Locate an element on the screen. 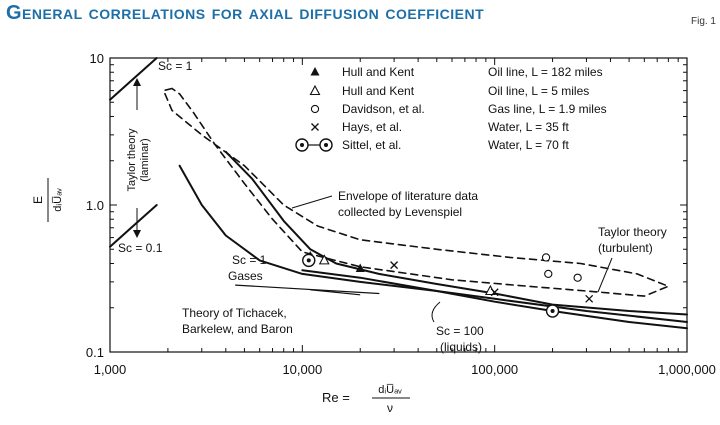  legend-entry: Hull and Kent Oil line, L = 182 miles is located at coordinates (456, 72).